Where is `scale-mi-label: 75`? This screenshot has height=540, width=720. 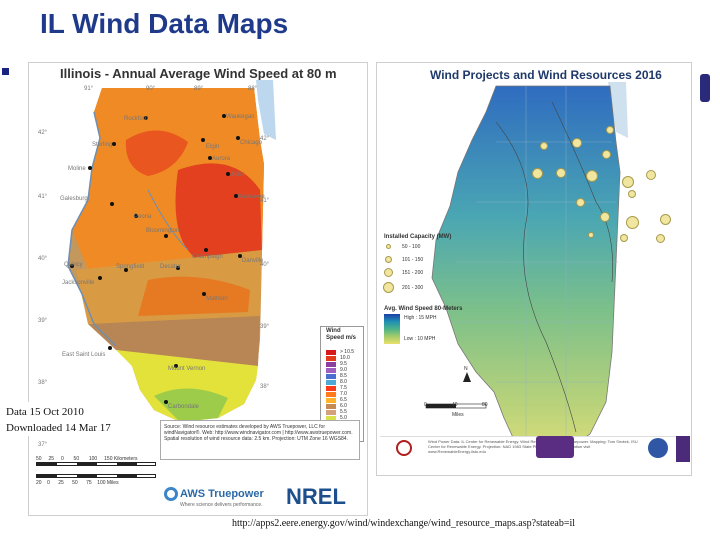 scale-mi-label: 75 is located at coordinates (89, 483).